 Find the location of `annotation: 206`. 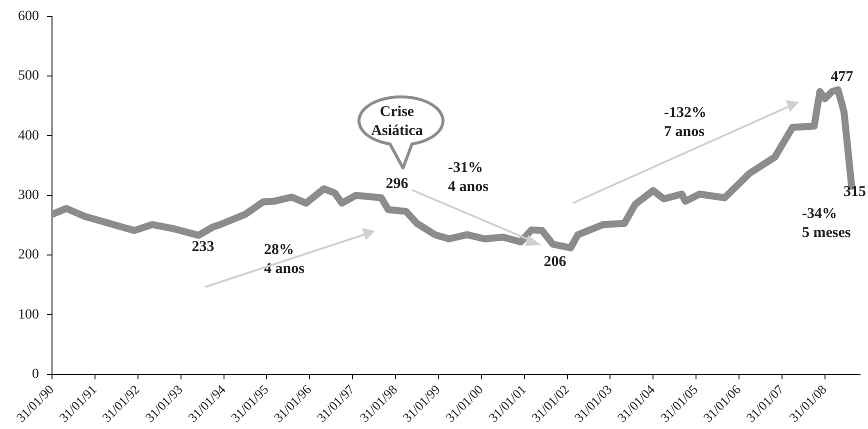

annotation: 206 is located at coordinates (555, 262).